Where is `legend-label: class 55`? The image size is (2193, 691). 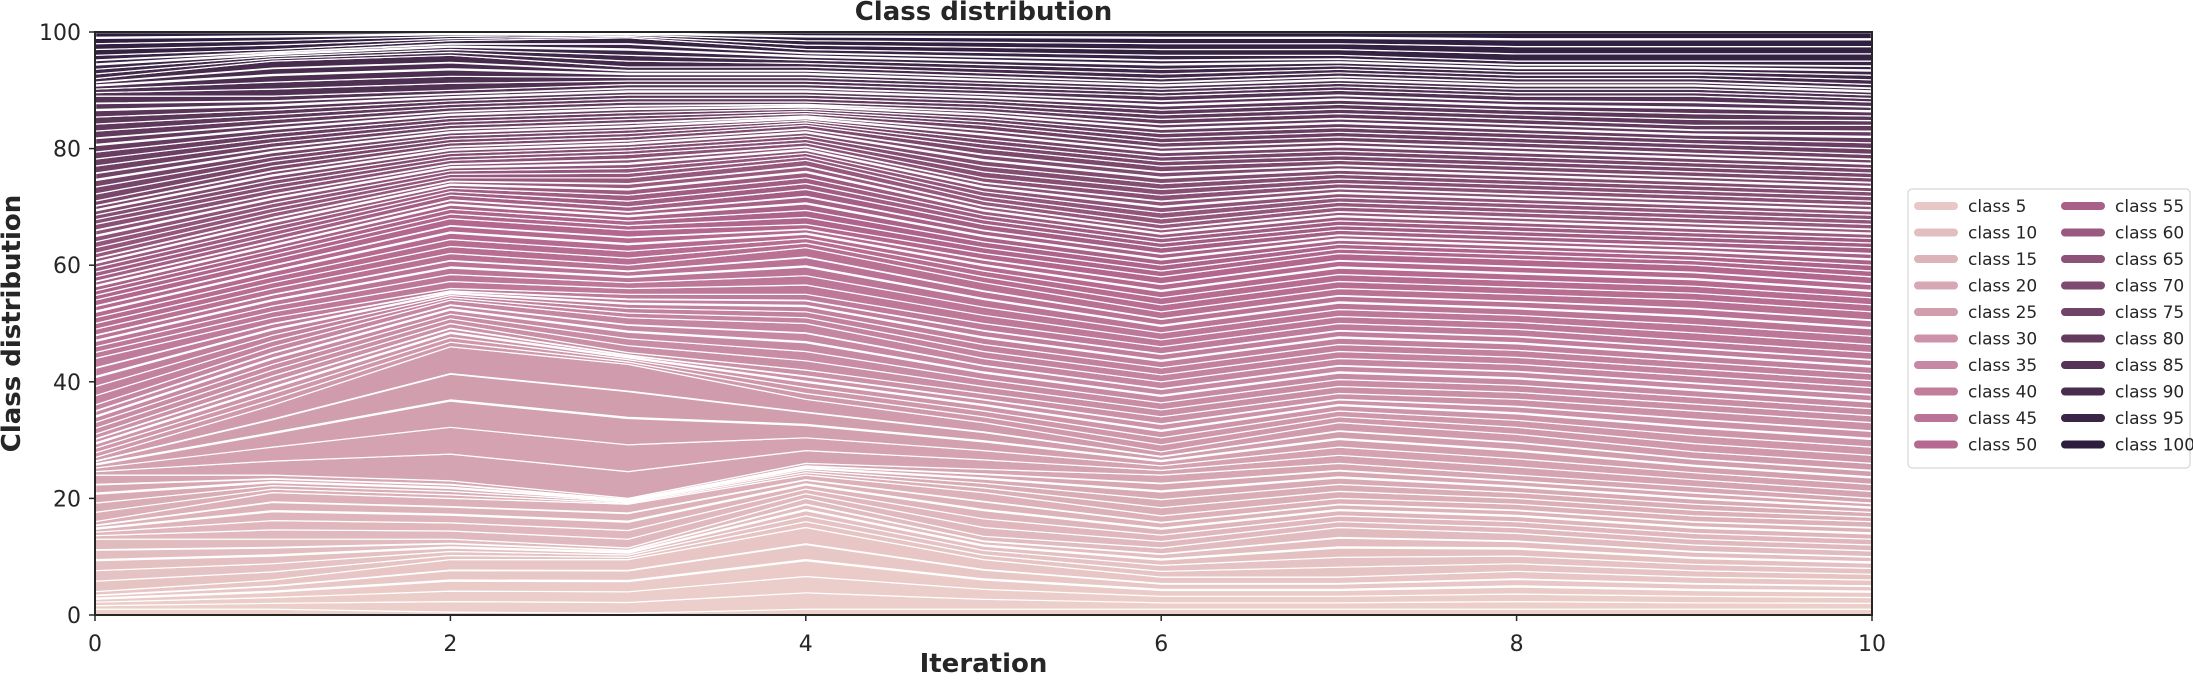 legend-label: class 55 is located at coordinates (2149, 207).